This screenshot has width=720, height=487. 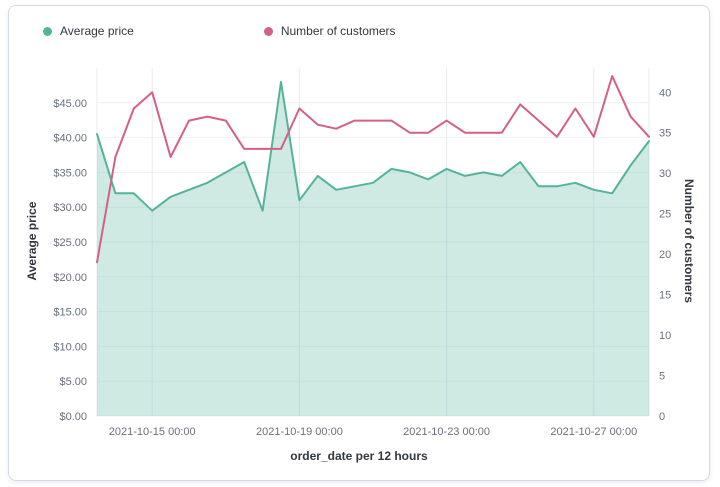 I want to click on left-axis-tick-label: $15.00, so click(x=70, y=313).